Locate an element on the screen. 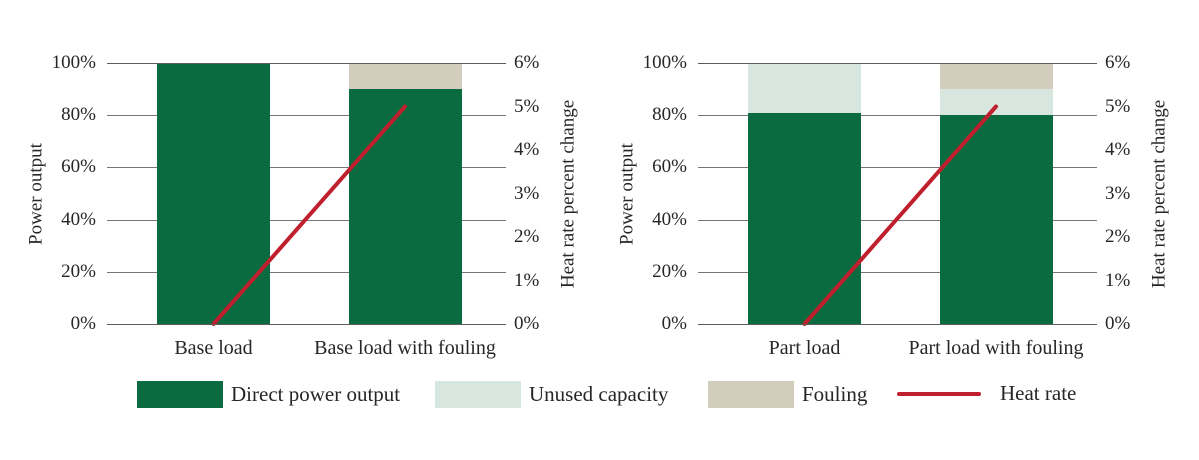  x-category-label: Base load with fouling is located at coordinates (405, 348).